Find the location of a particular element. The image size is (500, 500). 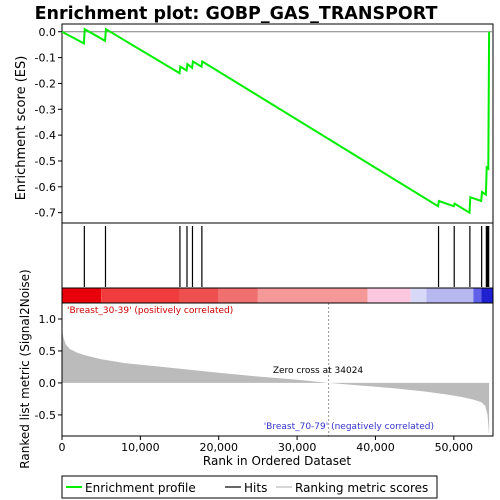

negative-correlation-label: 'Breast_70-79' (negatively correlated) is located at coordinates (349, 427).